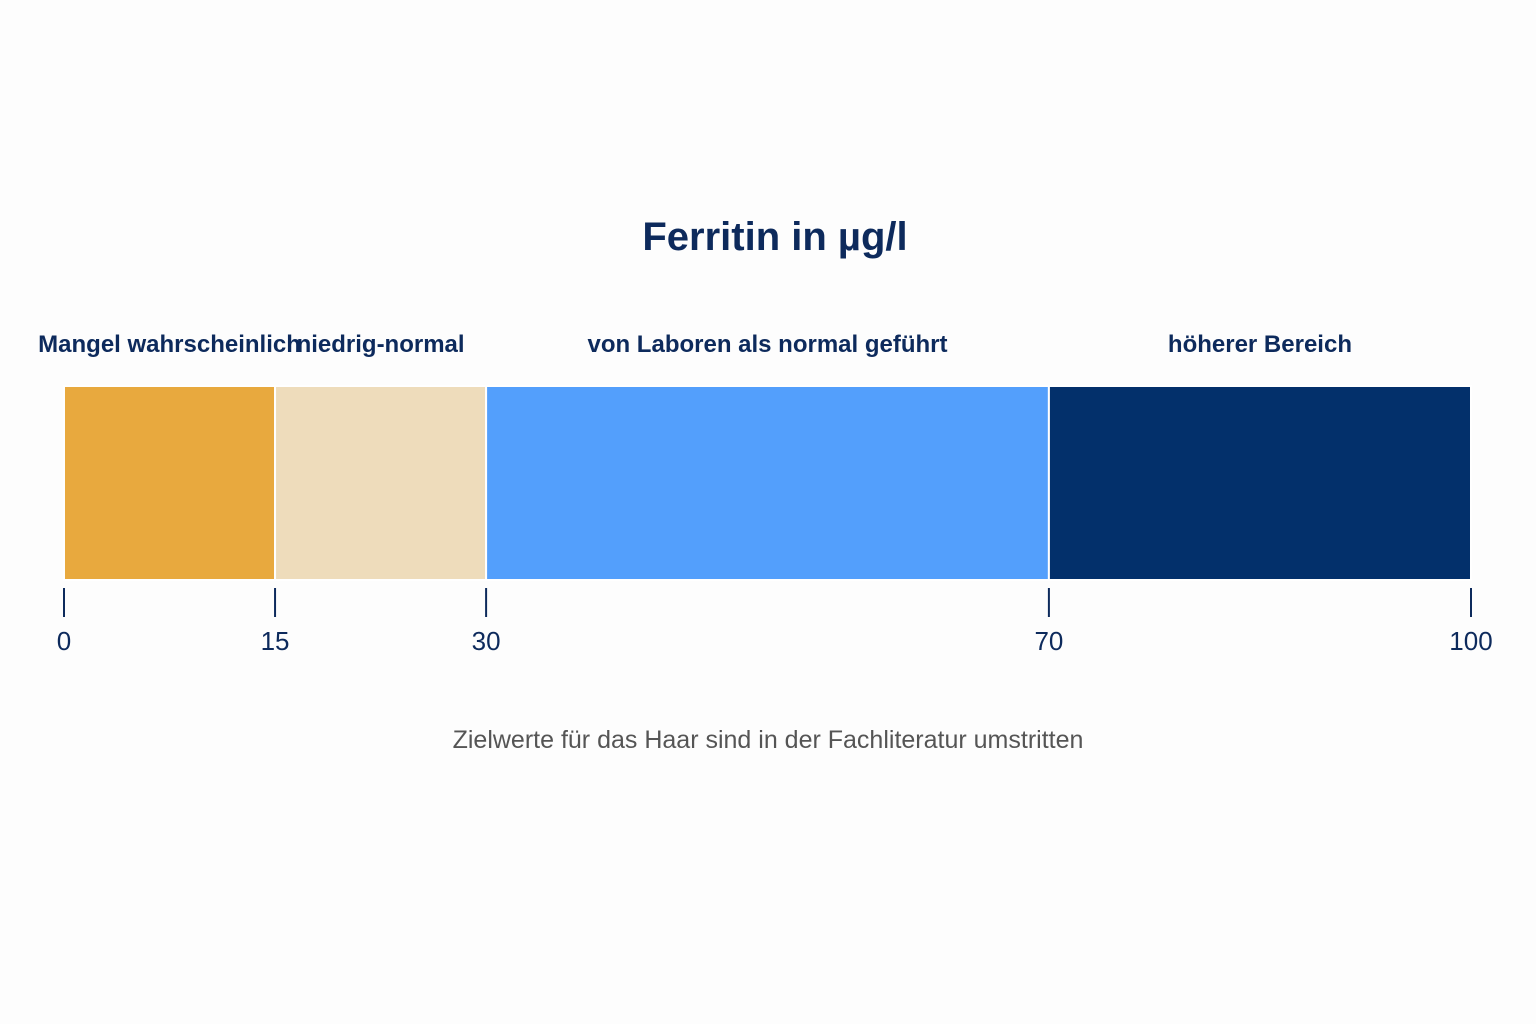 The height and width of the screenshot is (1024, 1536). What do you see at coordinates (275, 641) in the screenshot?
I see `axis-tick-label-1: 15` at bounding box center [275, 641].